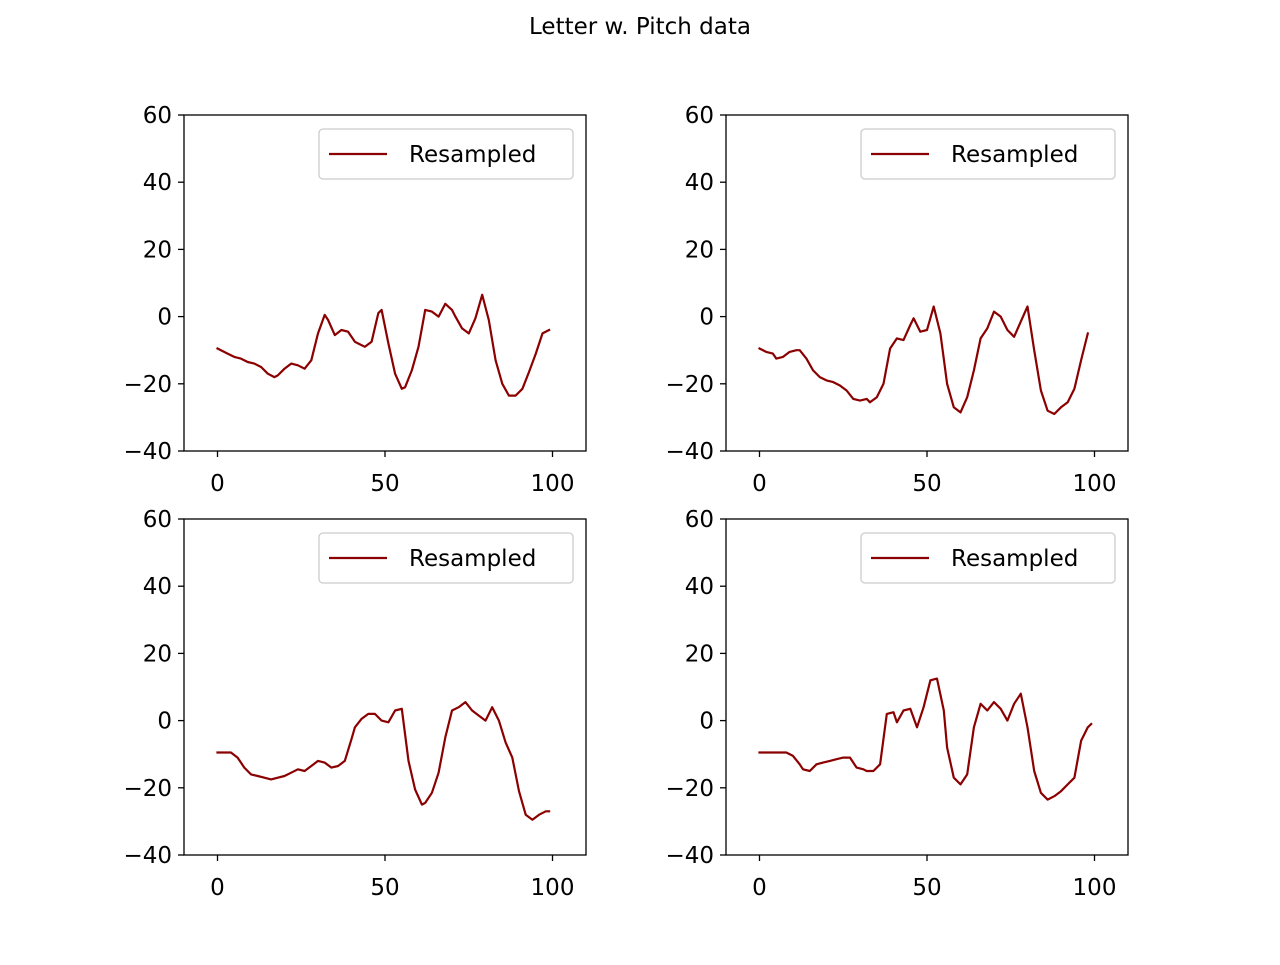  What do you see at coordinates (640, 27) in the screenshot?
I see `figure-title: Letter w. Pitch data` at bounding box center [640, 27].